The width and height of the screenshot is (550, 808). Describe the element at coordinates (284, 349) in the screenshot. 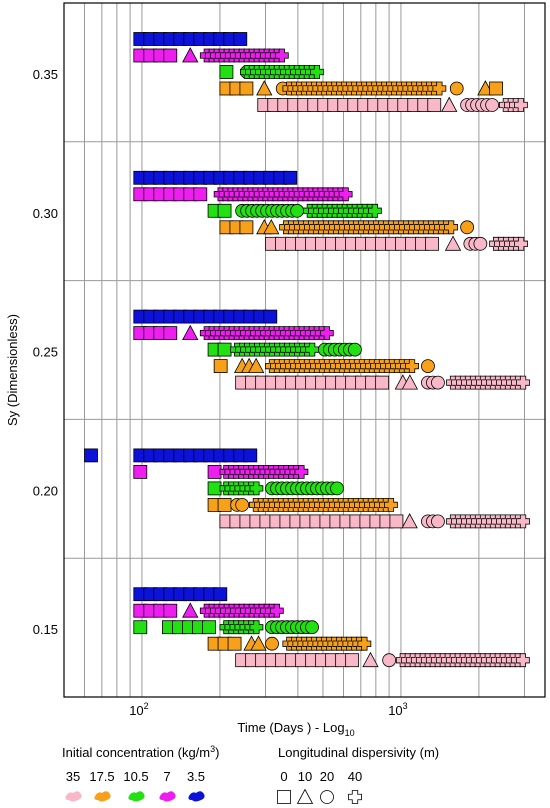

I see `series-0.25-10.5` at that location.